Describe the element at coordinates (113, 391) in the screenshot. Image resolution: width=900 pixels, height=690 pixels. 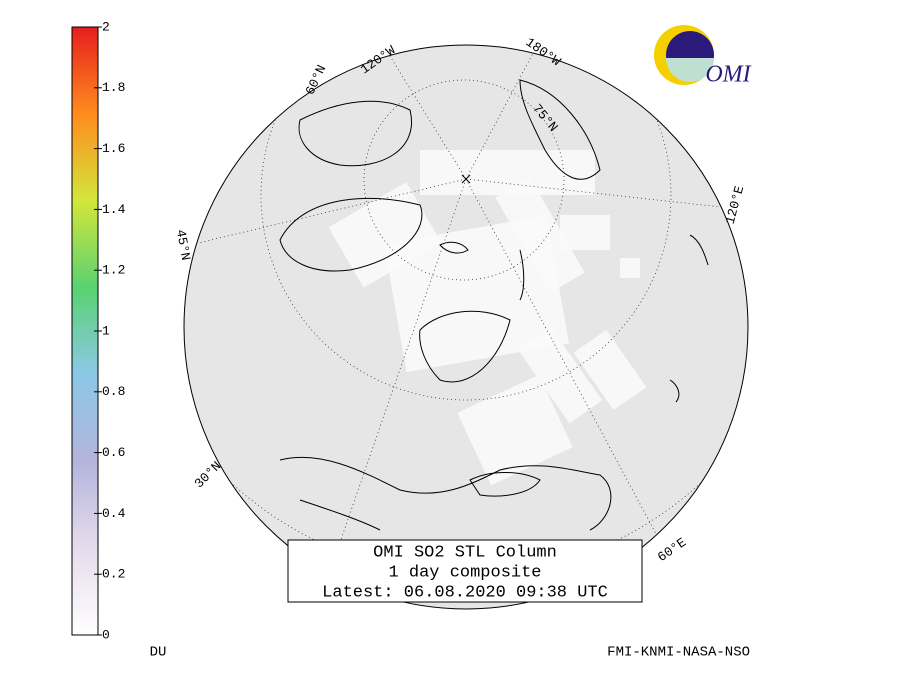
I see `tick-label: 0.8` at that location.